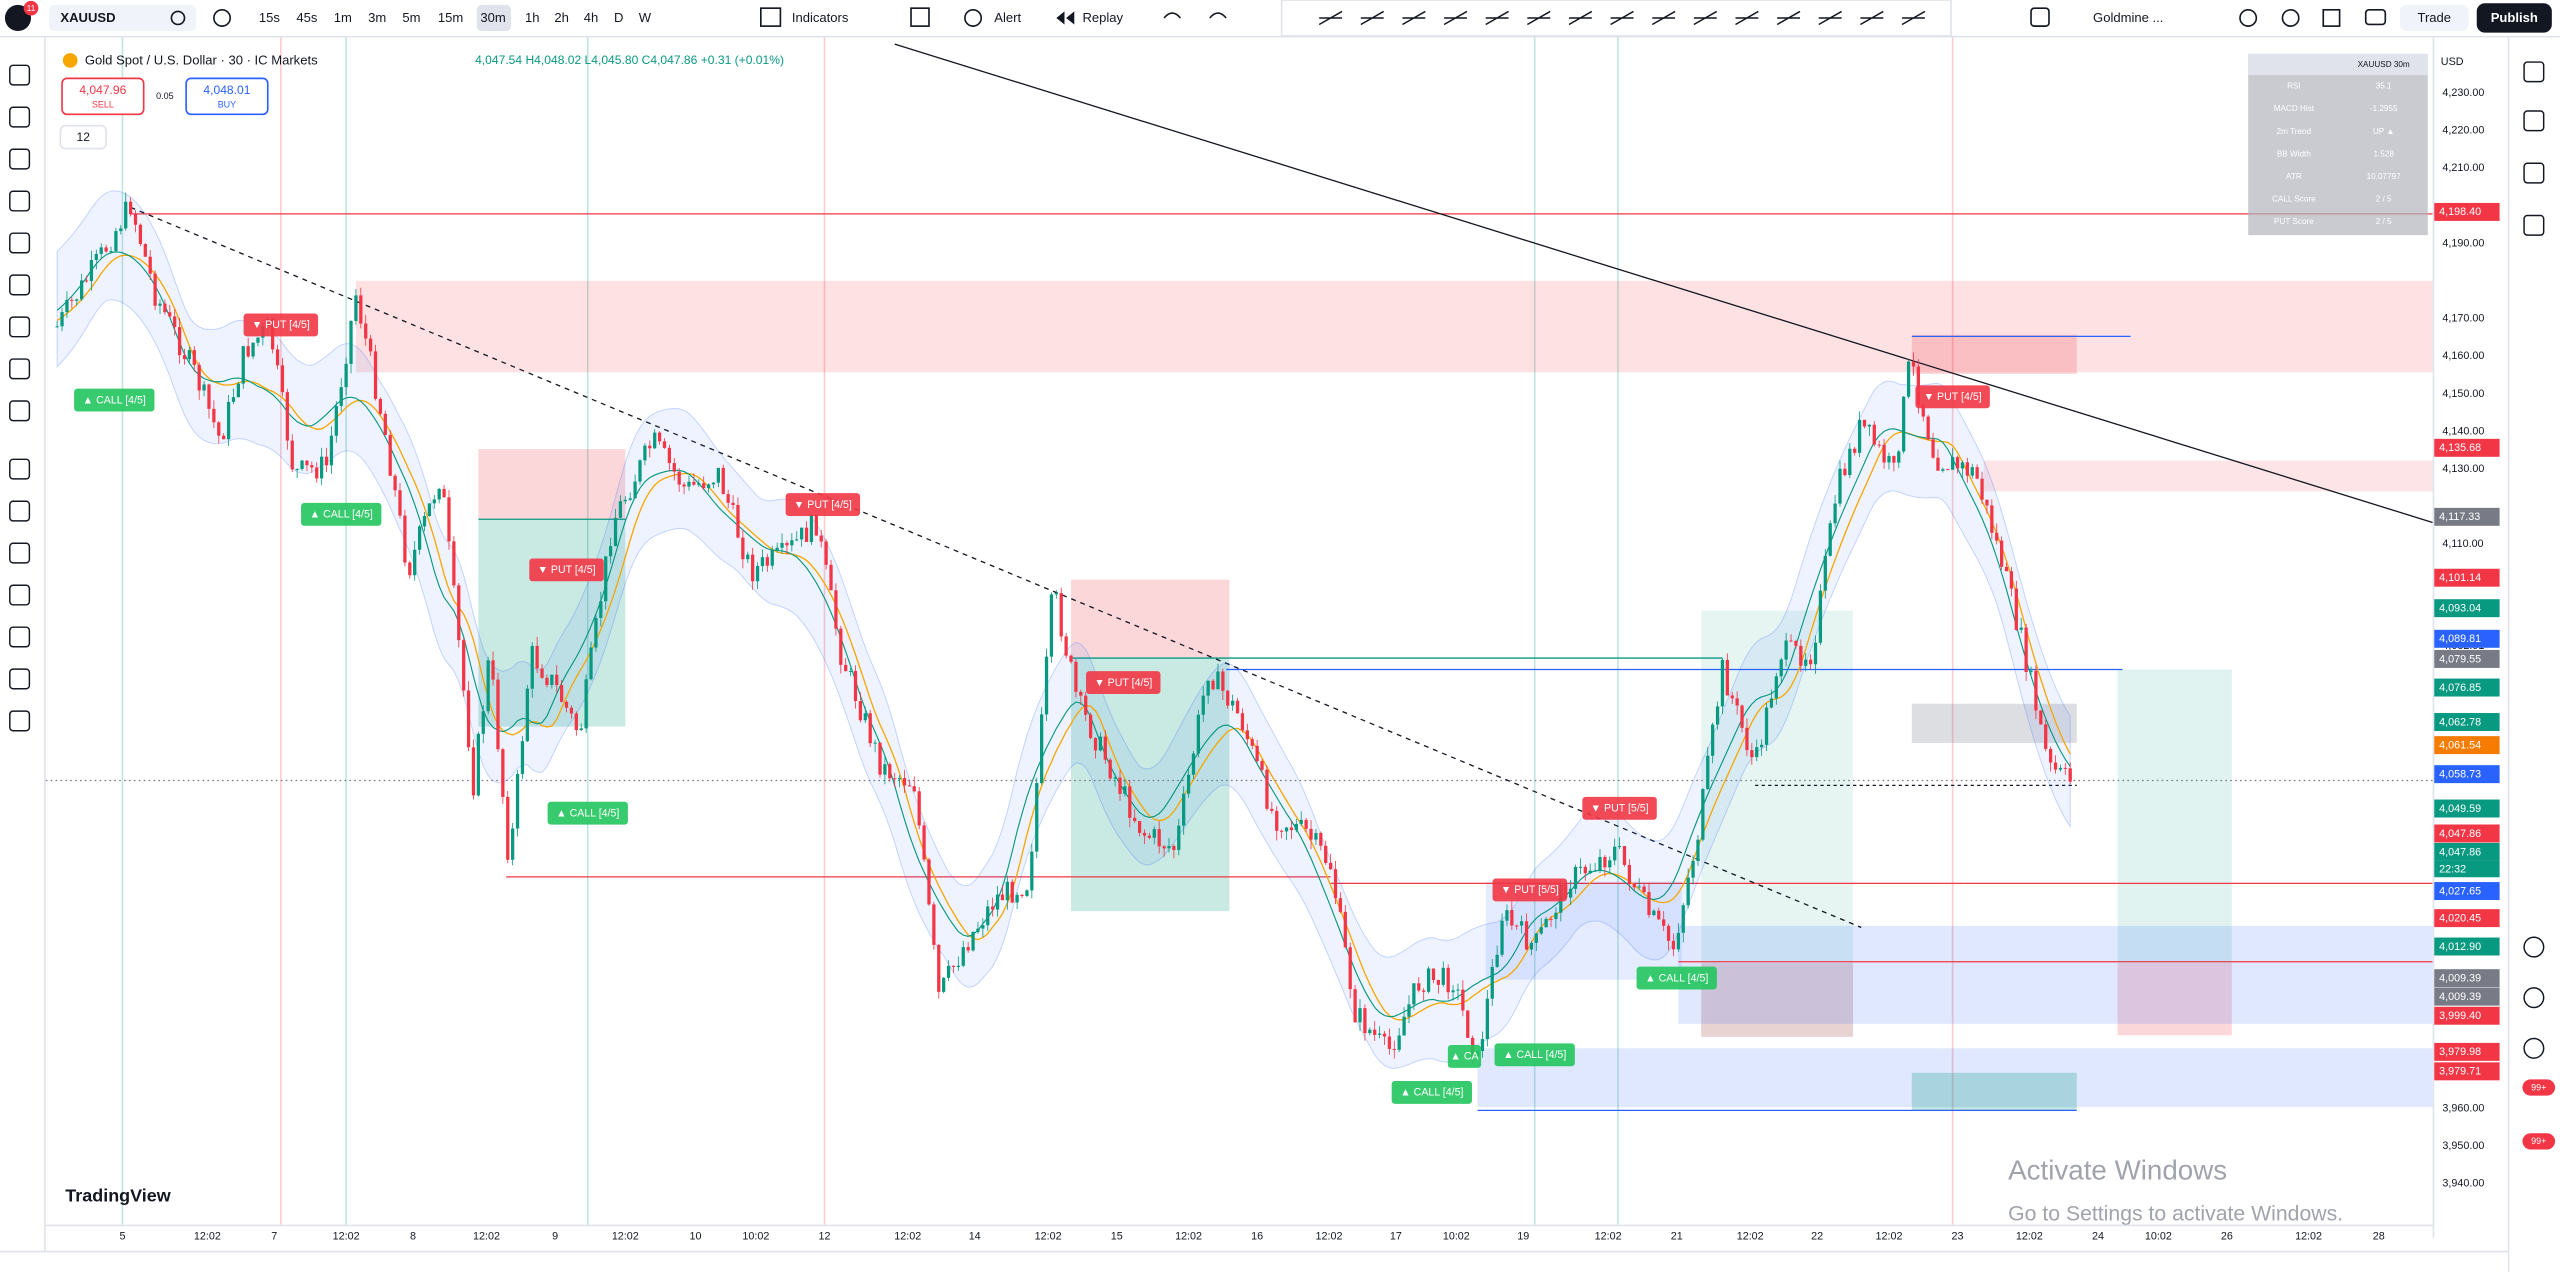 The image size is (2560, 1272). What do you see at coordinates (2460, 212) in the screenshot?
I see `price-label: 4,198.40` at bounding box center [2460, 212].